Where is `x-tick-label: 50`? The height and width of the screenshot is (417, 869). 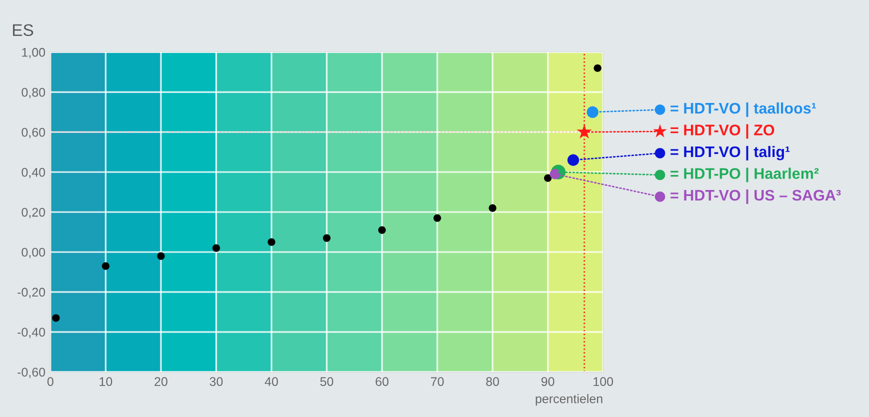
x-tick-label: 50 is located at coordinates (327, 381).